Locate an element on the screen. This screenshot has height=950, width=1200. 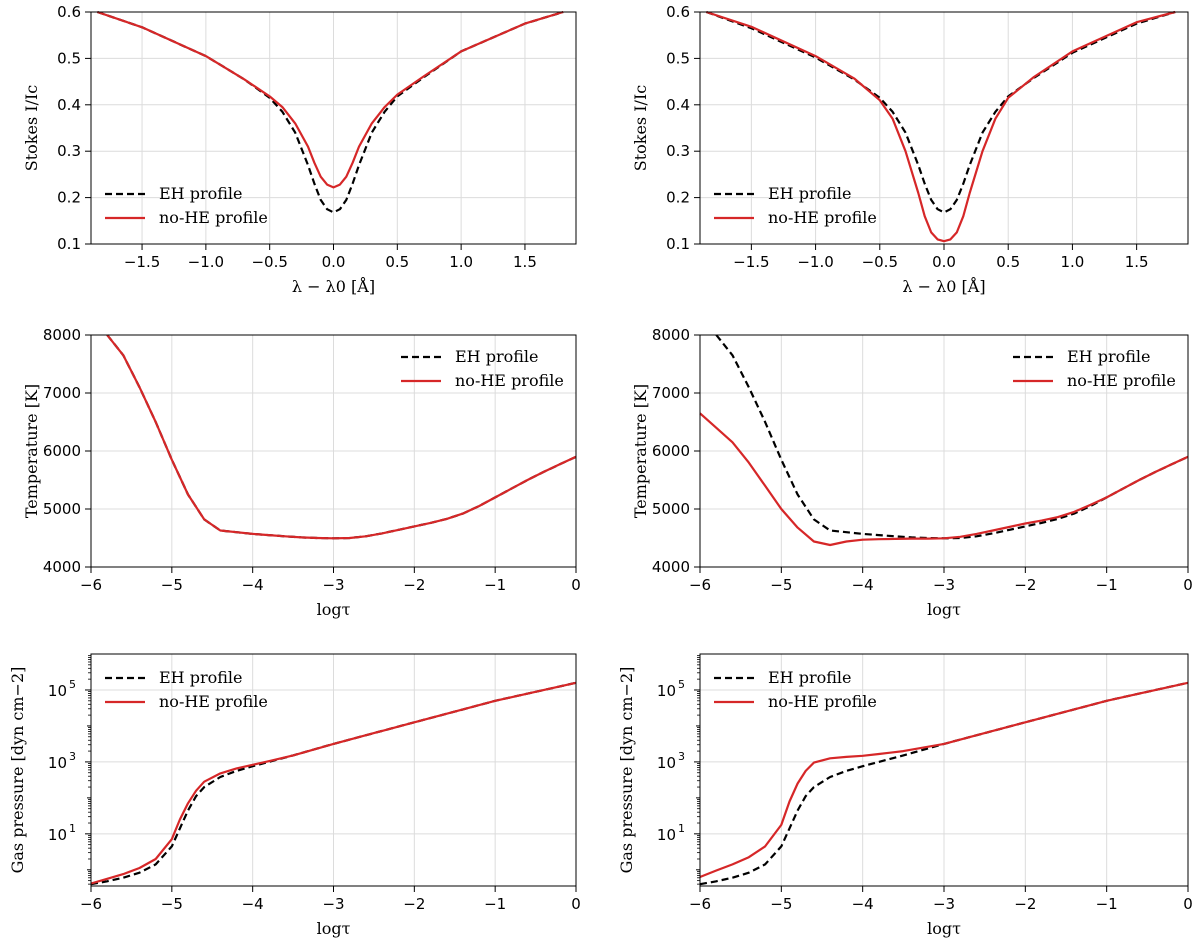
y-tick-label: 7000 is located at coordinates (62, 393).